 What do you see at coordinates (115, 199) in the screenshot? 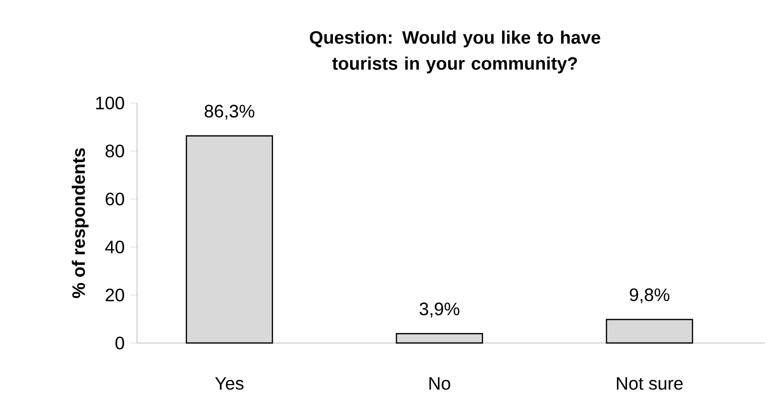
I see `y-tick-label: 60` at bounding box center [115, 199].